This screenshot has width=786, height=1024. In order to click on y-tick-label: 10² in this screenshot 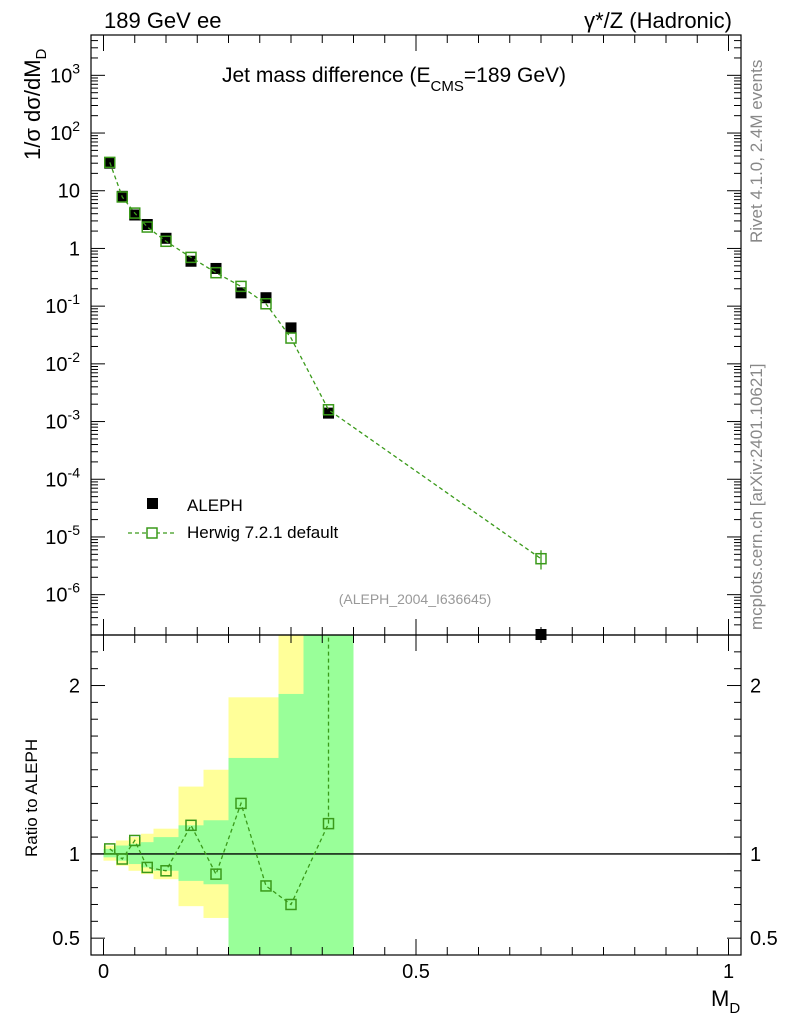, I will do `click(65, 131)`.